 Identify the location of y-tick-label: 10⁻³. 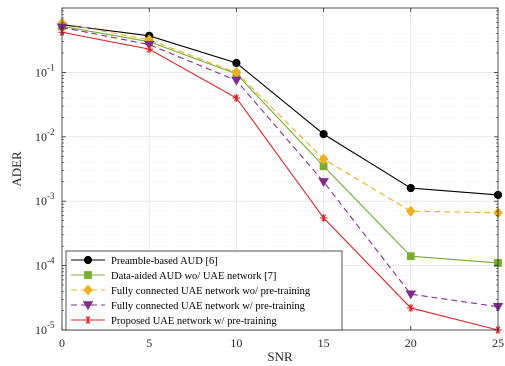
(45, 199).